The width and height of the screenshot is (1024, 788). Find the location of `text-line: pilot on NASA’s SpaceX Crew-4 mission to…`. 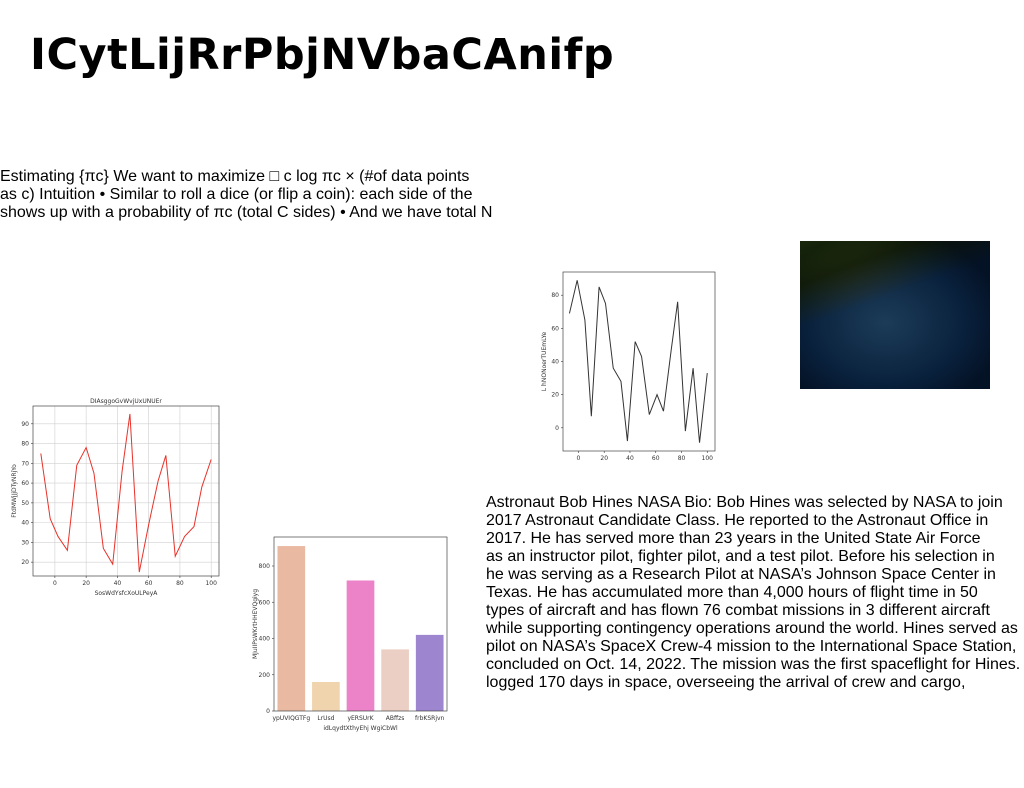

text-line: pilot on NASA’s SpaceX Crew-4 mission to… is located at coordinates (751, 646).